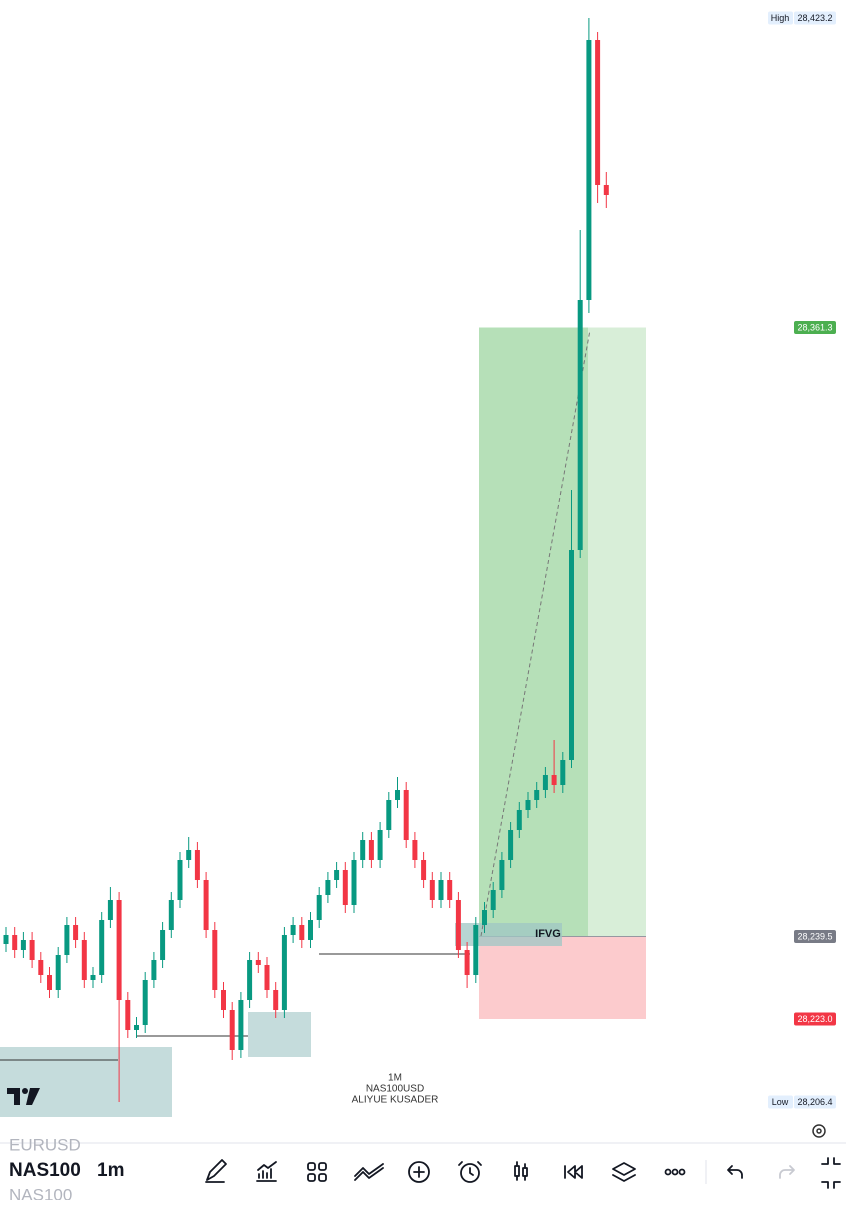  Describe the element at coordinates (573, 1172) in the screenshot. I see `replay-icon` at that location.